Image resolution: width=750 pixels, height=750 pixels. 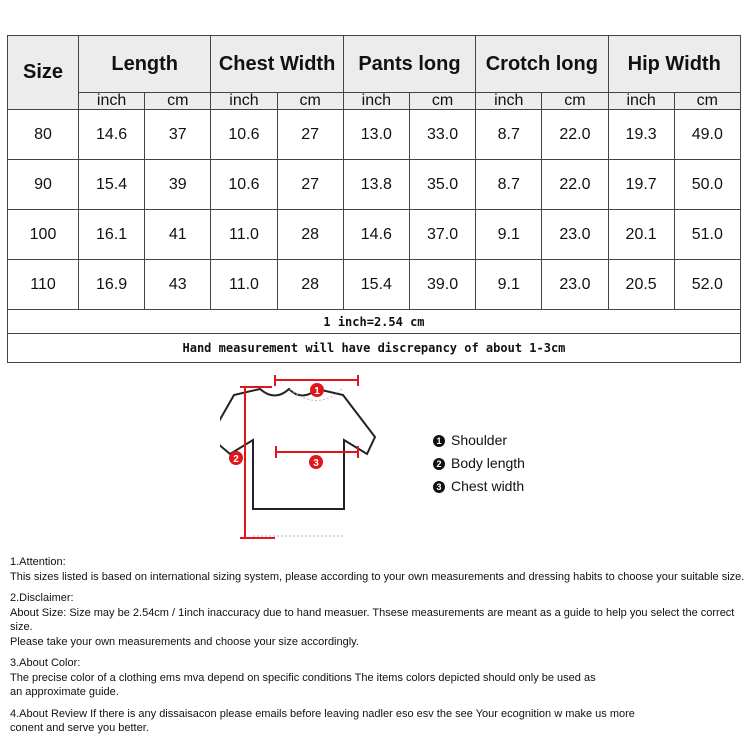 What do you see at coordinates (178, 234) in the screenshot?
I see `measurement-cell: 41` at bounding box center [178, 234].